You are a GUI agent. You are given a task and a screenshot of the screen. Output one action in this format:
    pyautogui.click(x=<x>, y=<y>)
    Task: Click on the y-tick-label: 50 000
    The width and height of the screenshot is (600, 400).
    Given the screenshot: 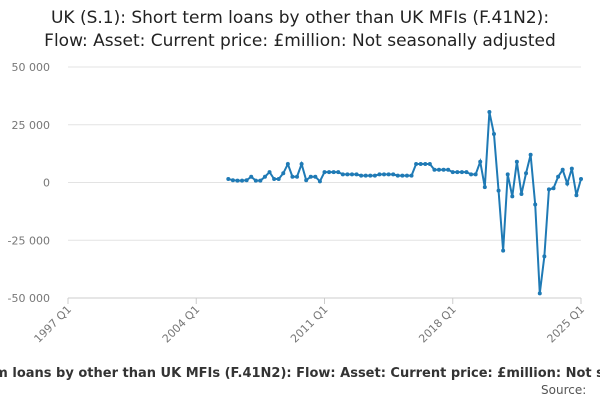 What is the action you would take?
    pyautogui.click(x=31, y=67)
    